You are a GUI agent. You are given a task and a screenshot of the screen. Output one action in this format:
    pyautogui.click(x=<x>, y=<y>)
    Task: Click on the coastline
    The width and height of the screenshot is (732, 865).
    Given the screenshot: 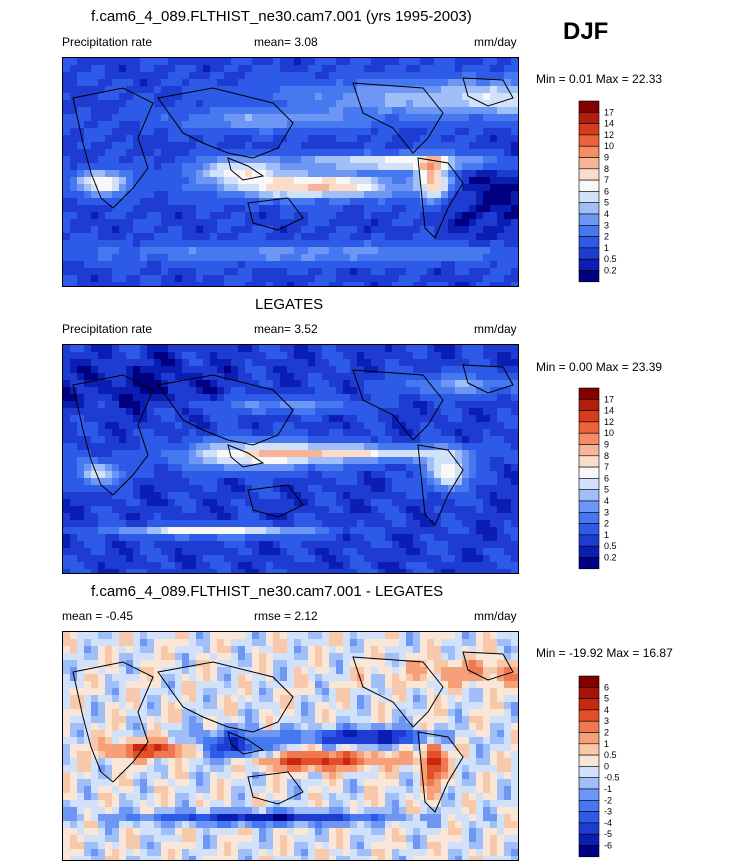 What is the action you would take?
    pyautogui.click(x=440, y=198)
    